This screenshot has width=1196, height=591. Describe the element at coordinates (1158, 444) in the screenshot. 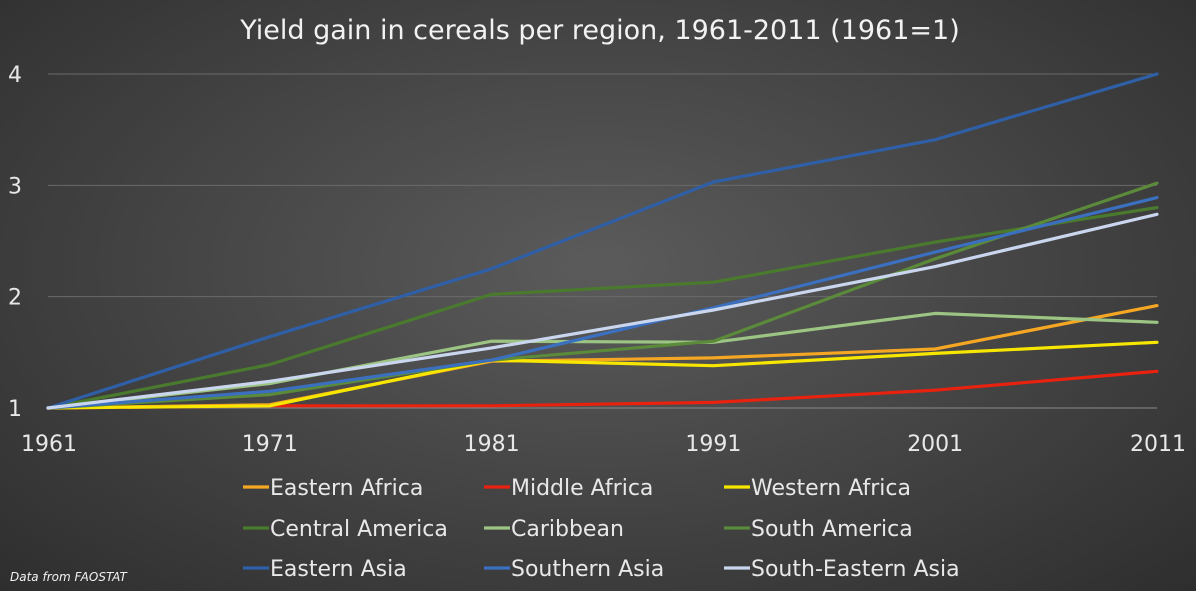

I see `x-tick-label: 2011` at that location.